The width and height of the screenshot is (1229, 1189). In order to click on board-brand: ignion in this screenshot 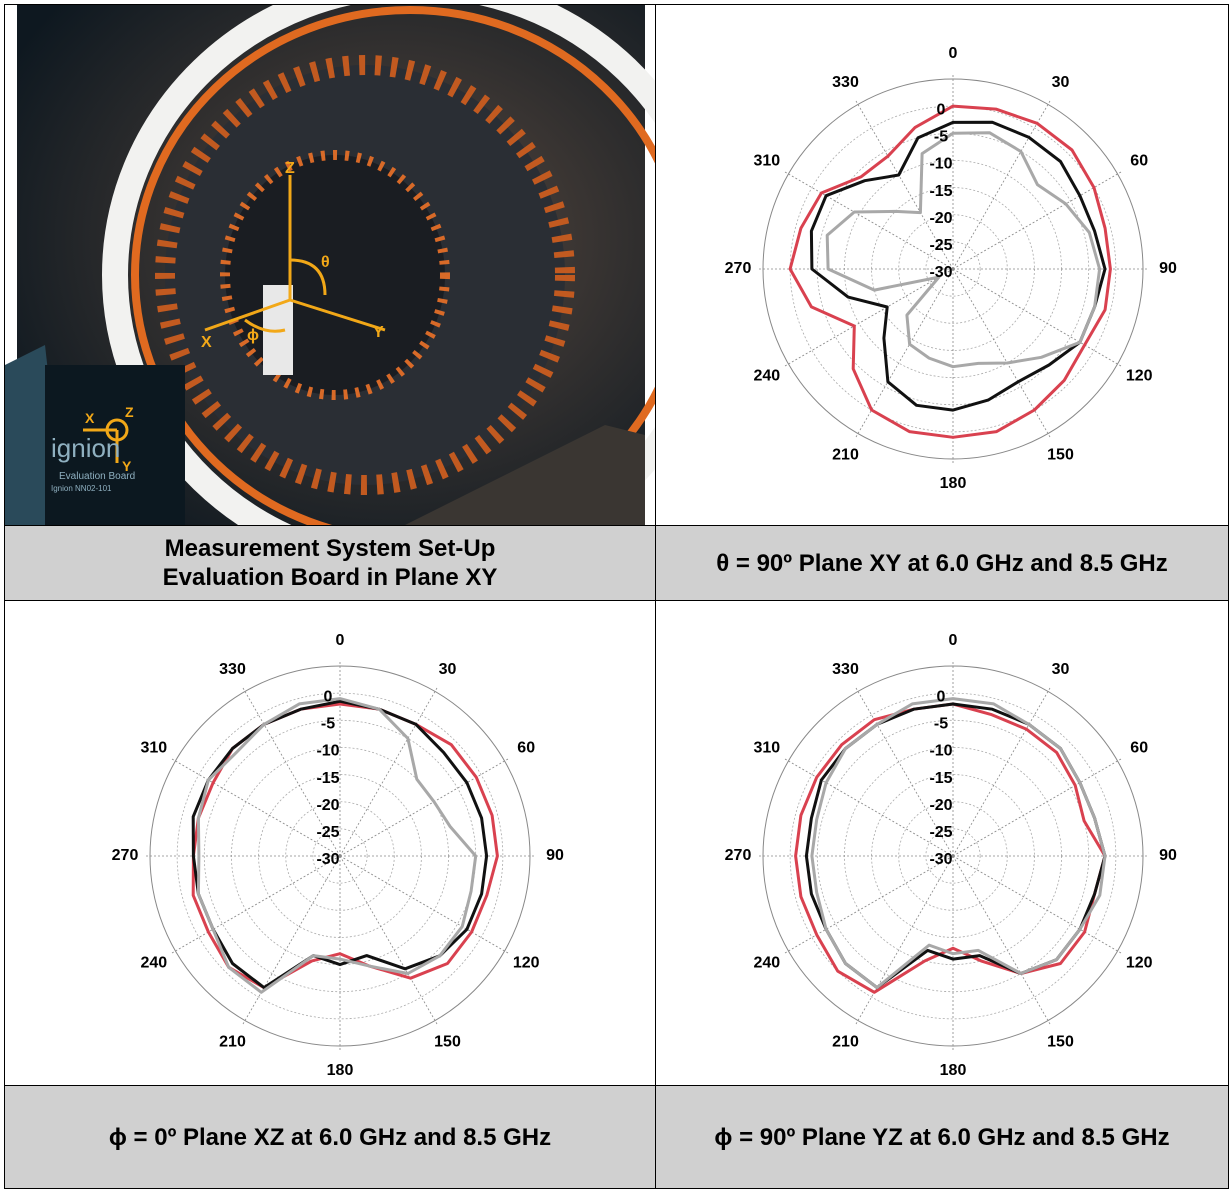, I will do `click(85, 448)`.